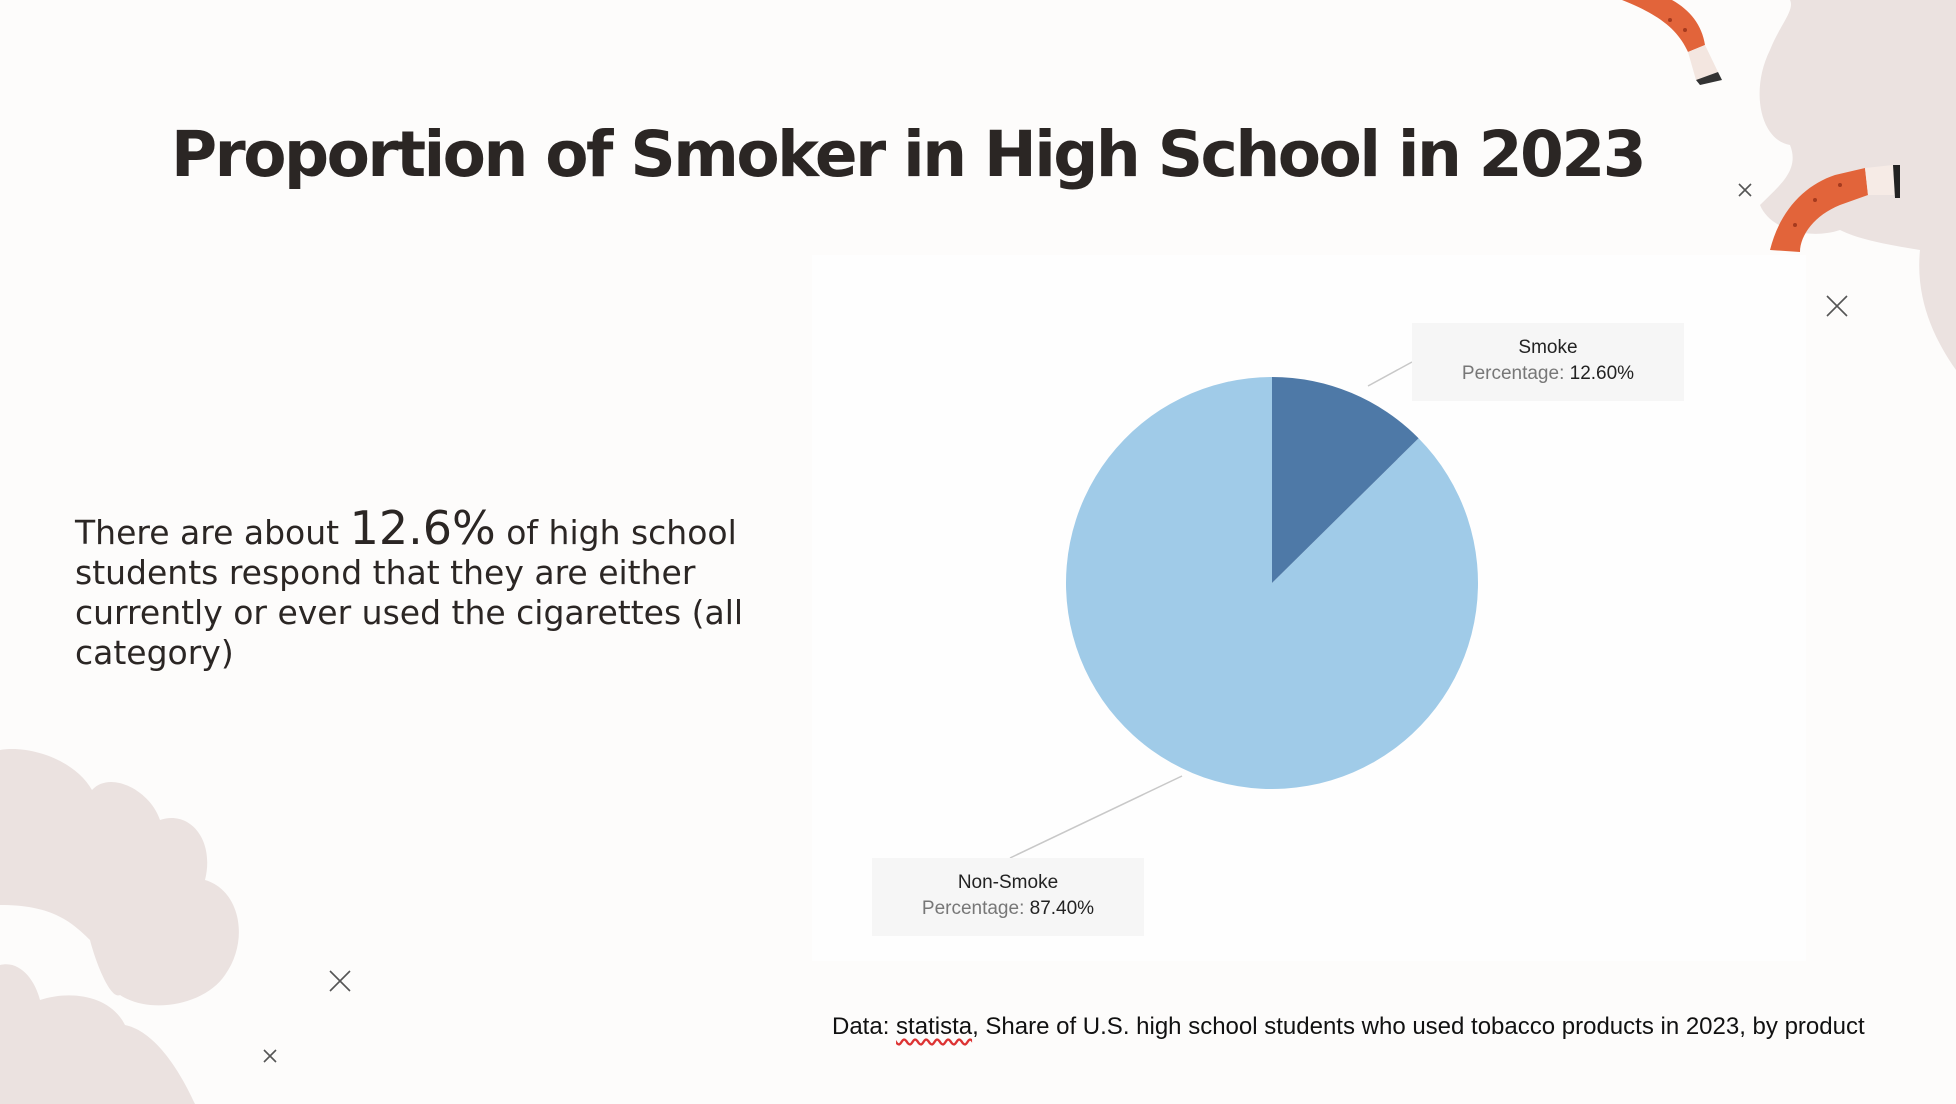 The height and width of the screenshot is (1104, 1956). Describe the element at coordinates (1548, 362) in the screenshot. I see `slice-label-smoke: Smoke Percentage: 12.60%` at that location.